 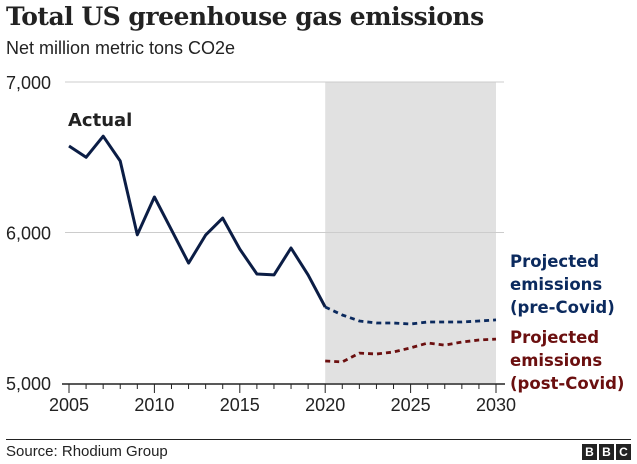 What do you see at coordinates (623, 452) in the screenshot?
I see `bbc-logo-letter: C` at bounding box center [623, 452].